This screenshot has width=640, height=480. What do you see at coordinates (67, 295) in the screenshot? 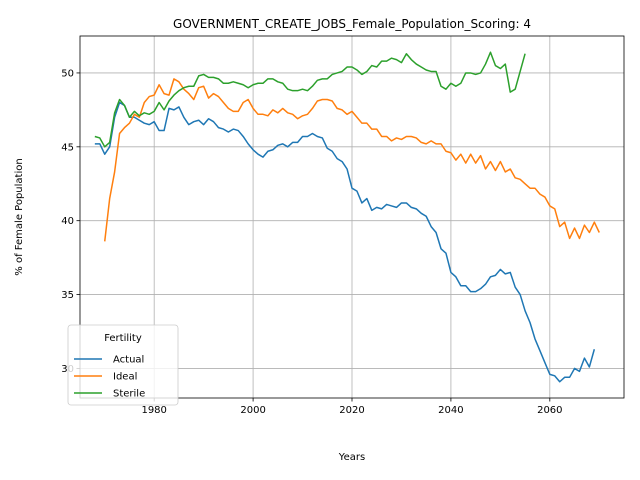
I see `y-tick-label: 35` at bounding box center [67, 295].